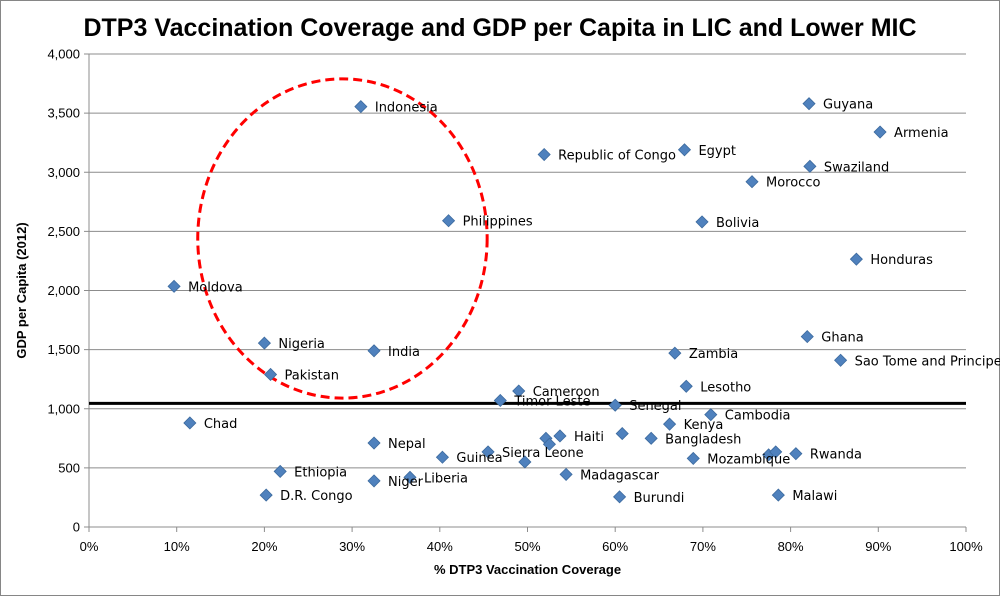 This screenshot has height=596, width=1000. What do you see at coordinates (320, 472) in the screenshot?
I see `data-label-ethiopia: Ethiopia` at bounding box center [320, 472].